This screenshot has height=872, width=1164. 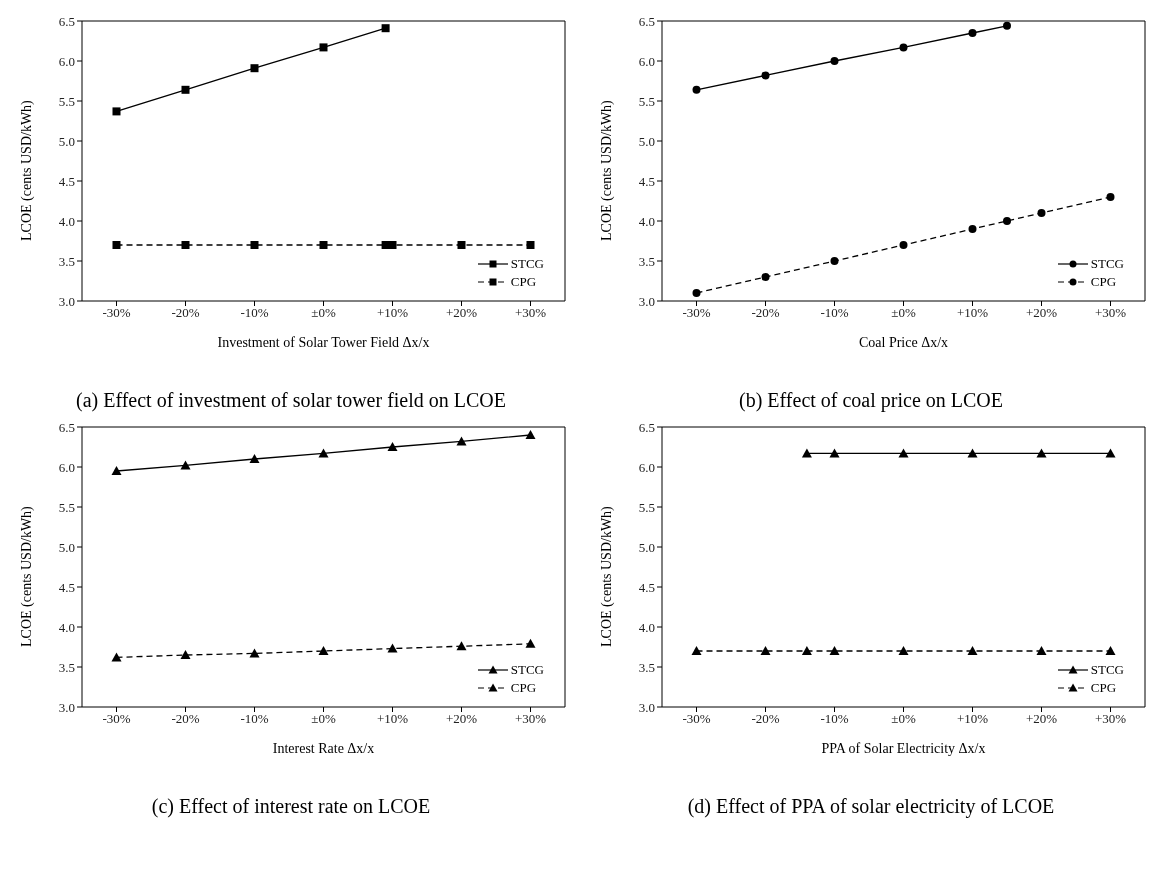 I want to click on text: (d) Effect of PPA of solar electricity of LCOE, so click(x=871, y=806).